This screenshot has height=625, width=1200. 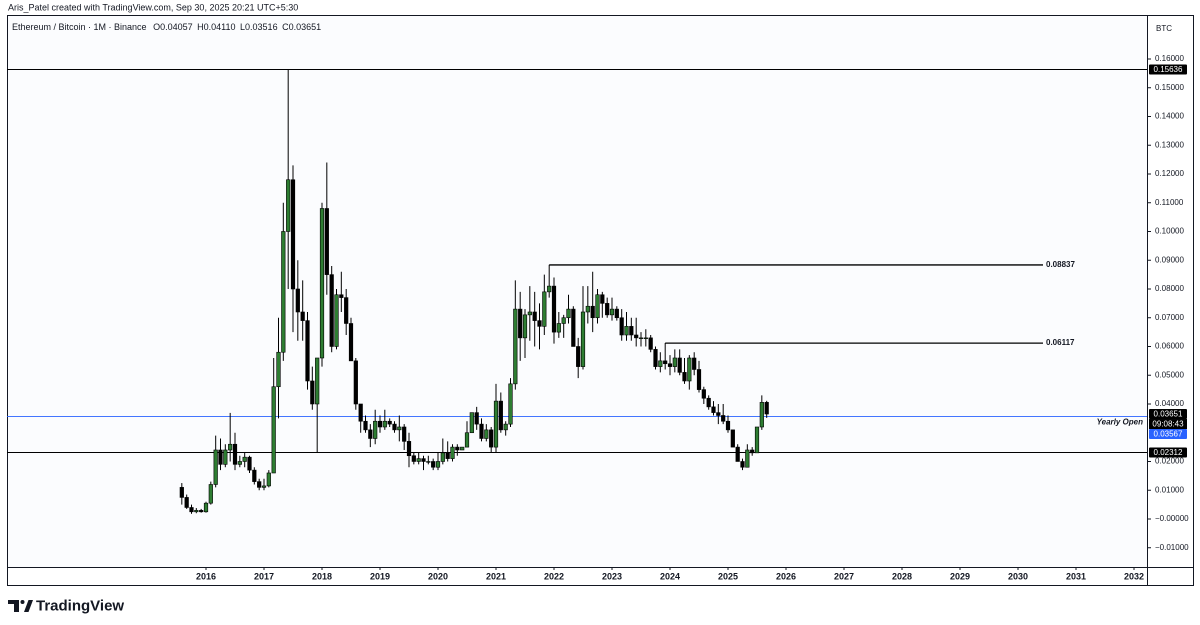 What do you see at coordinates (264, 576) in the screenshot?
I see `x-tick-label: 2017` at bounding box center [264, 576].